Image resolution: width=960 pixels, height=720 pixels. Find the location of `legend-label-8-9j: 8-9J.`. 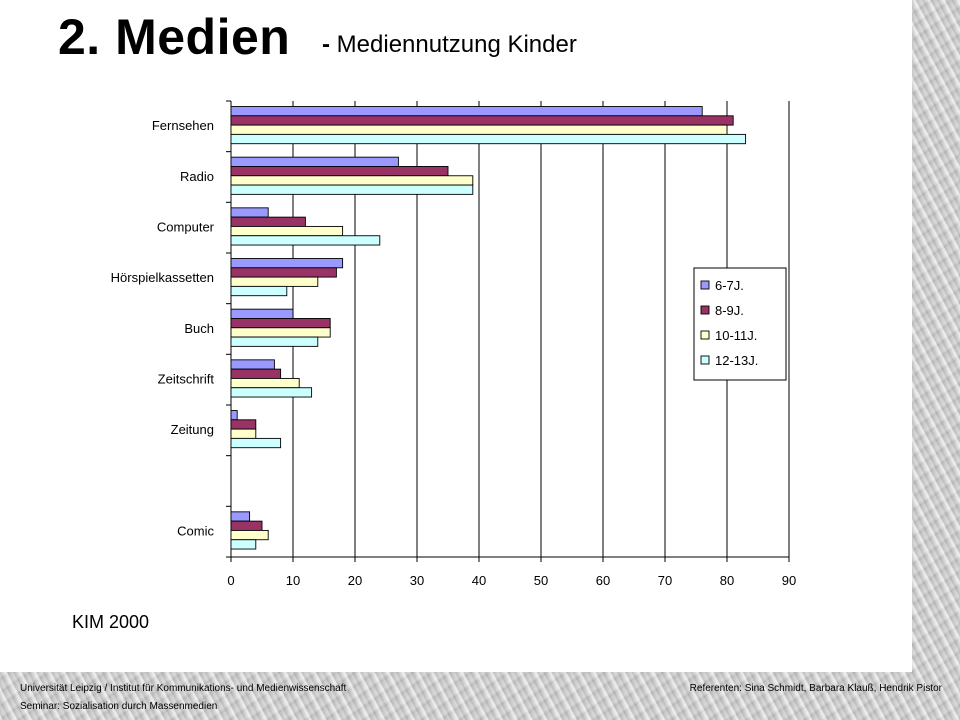

legend-label-8-9j: 8-9J. is located at coordinates (729, 310).